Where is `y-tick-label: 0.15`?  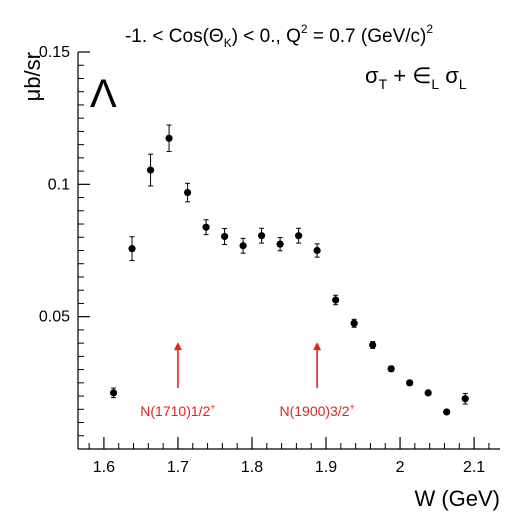 y-tick-label: 0.15 is located at coordinates (54, 52).